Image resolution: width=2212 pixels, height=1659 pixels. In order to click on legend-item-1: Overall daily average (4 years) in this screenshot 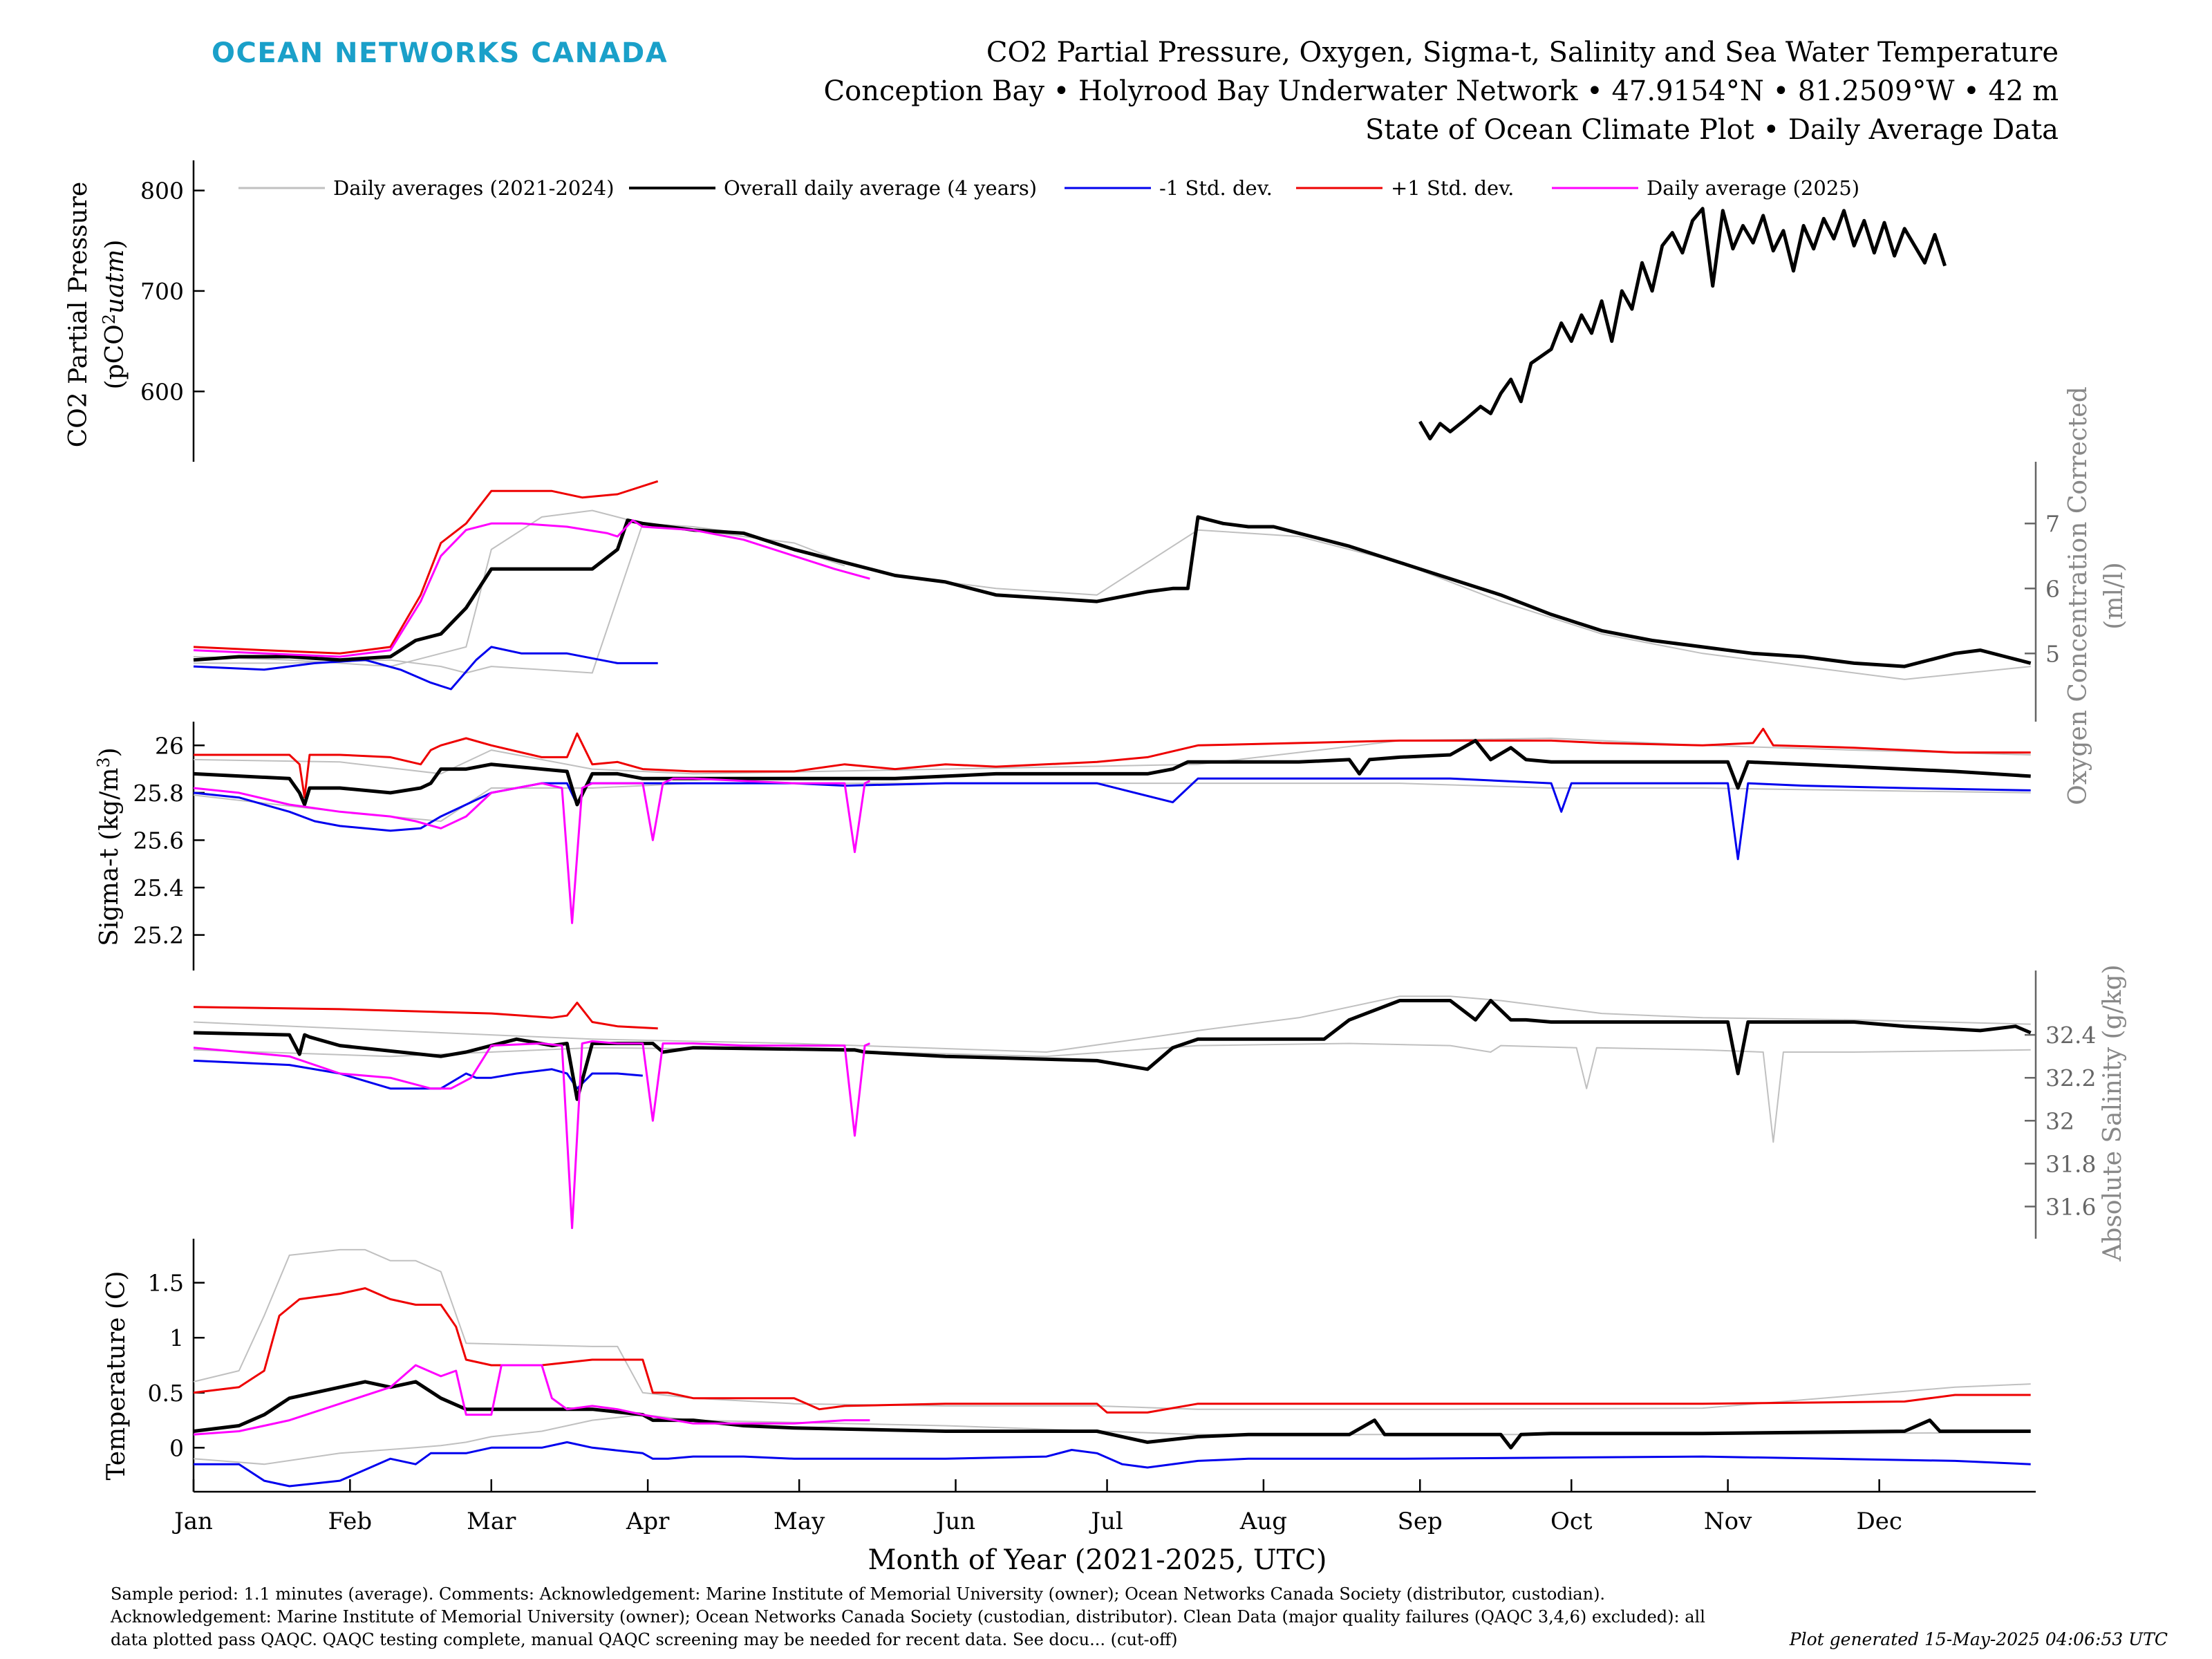, I will do `click(833, 188)`.